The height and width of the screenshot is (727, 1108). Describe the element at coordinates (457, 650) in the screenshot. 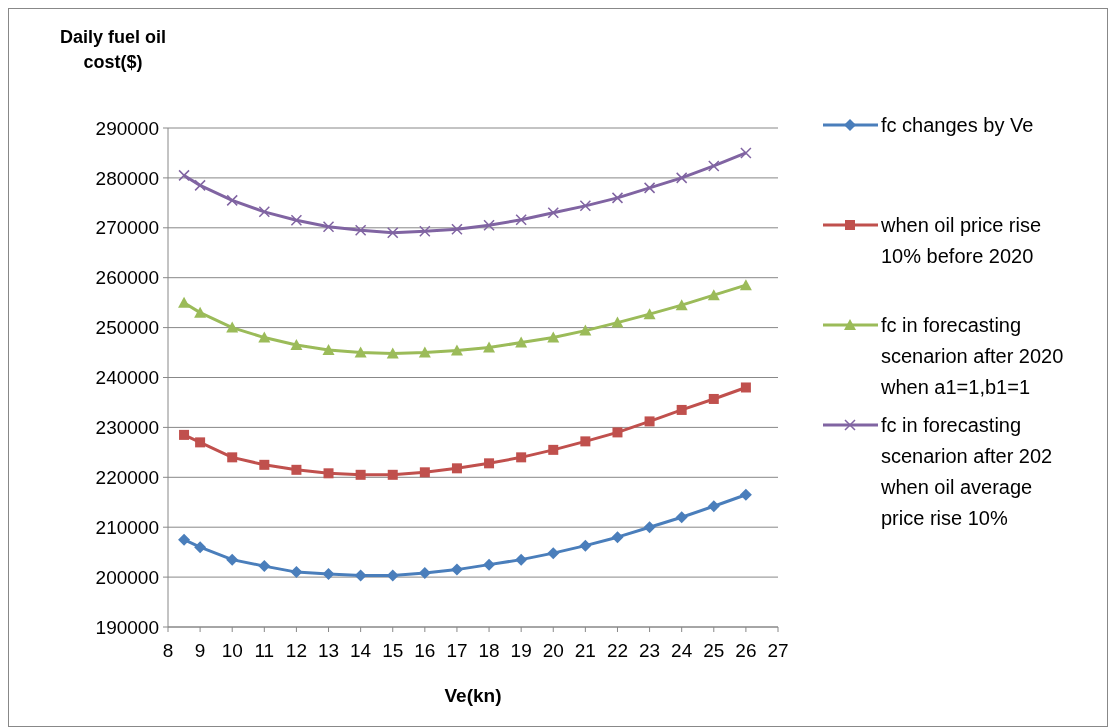

I see `x-tick-label: 17` at that location.